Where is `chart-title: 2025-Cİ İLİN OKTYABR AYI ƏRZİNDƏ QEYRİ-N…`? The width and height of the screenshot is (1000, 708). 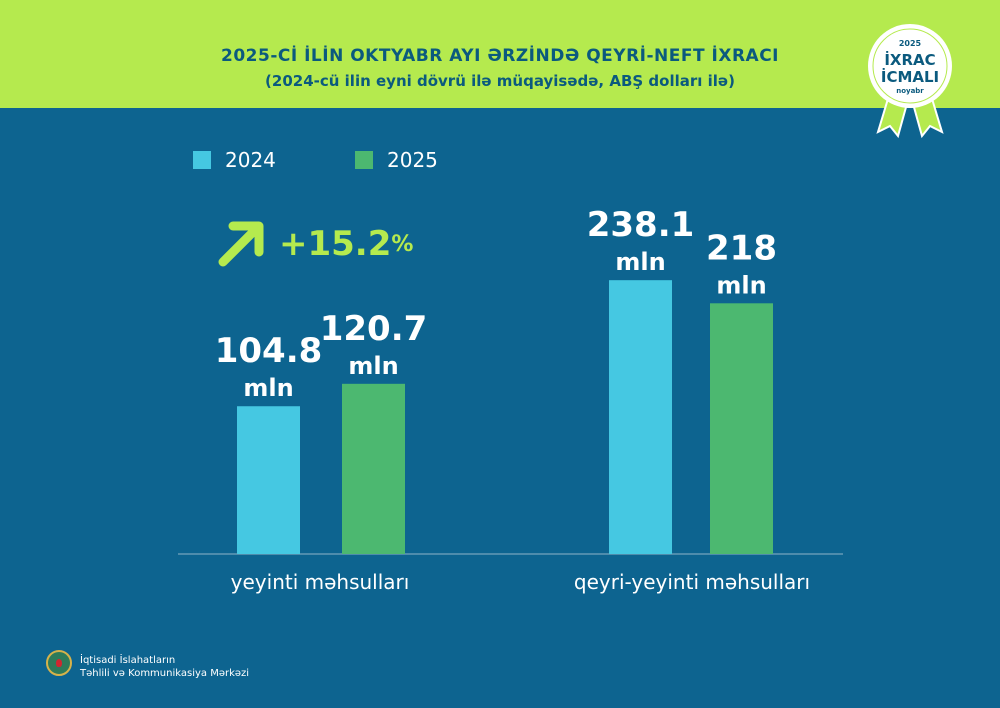 chart-title: 2025-Cİ İLİN OKTYABR AYI ƏRZİNDƏ QEYRİ-N… is located at coordinates (500, 56).